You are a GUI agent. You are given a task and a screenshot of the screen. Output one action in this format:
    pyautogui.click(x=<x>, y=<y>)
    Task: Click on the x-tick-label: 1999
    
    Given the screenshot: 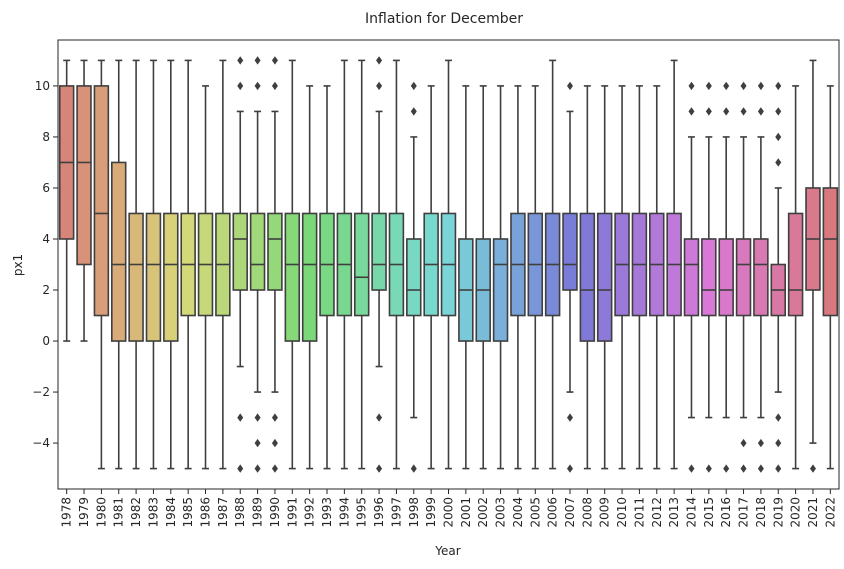 What is the action you would take?
    pyautogui.click(x=431, y=512)
    